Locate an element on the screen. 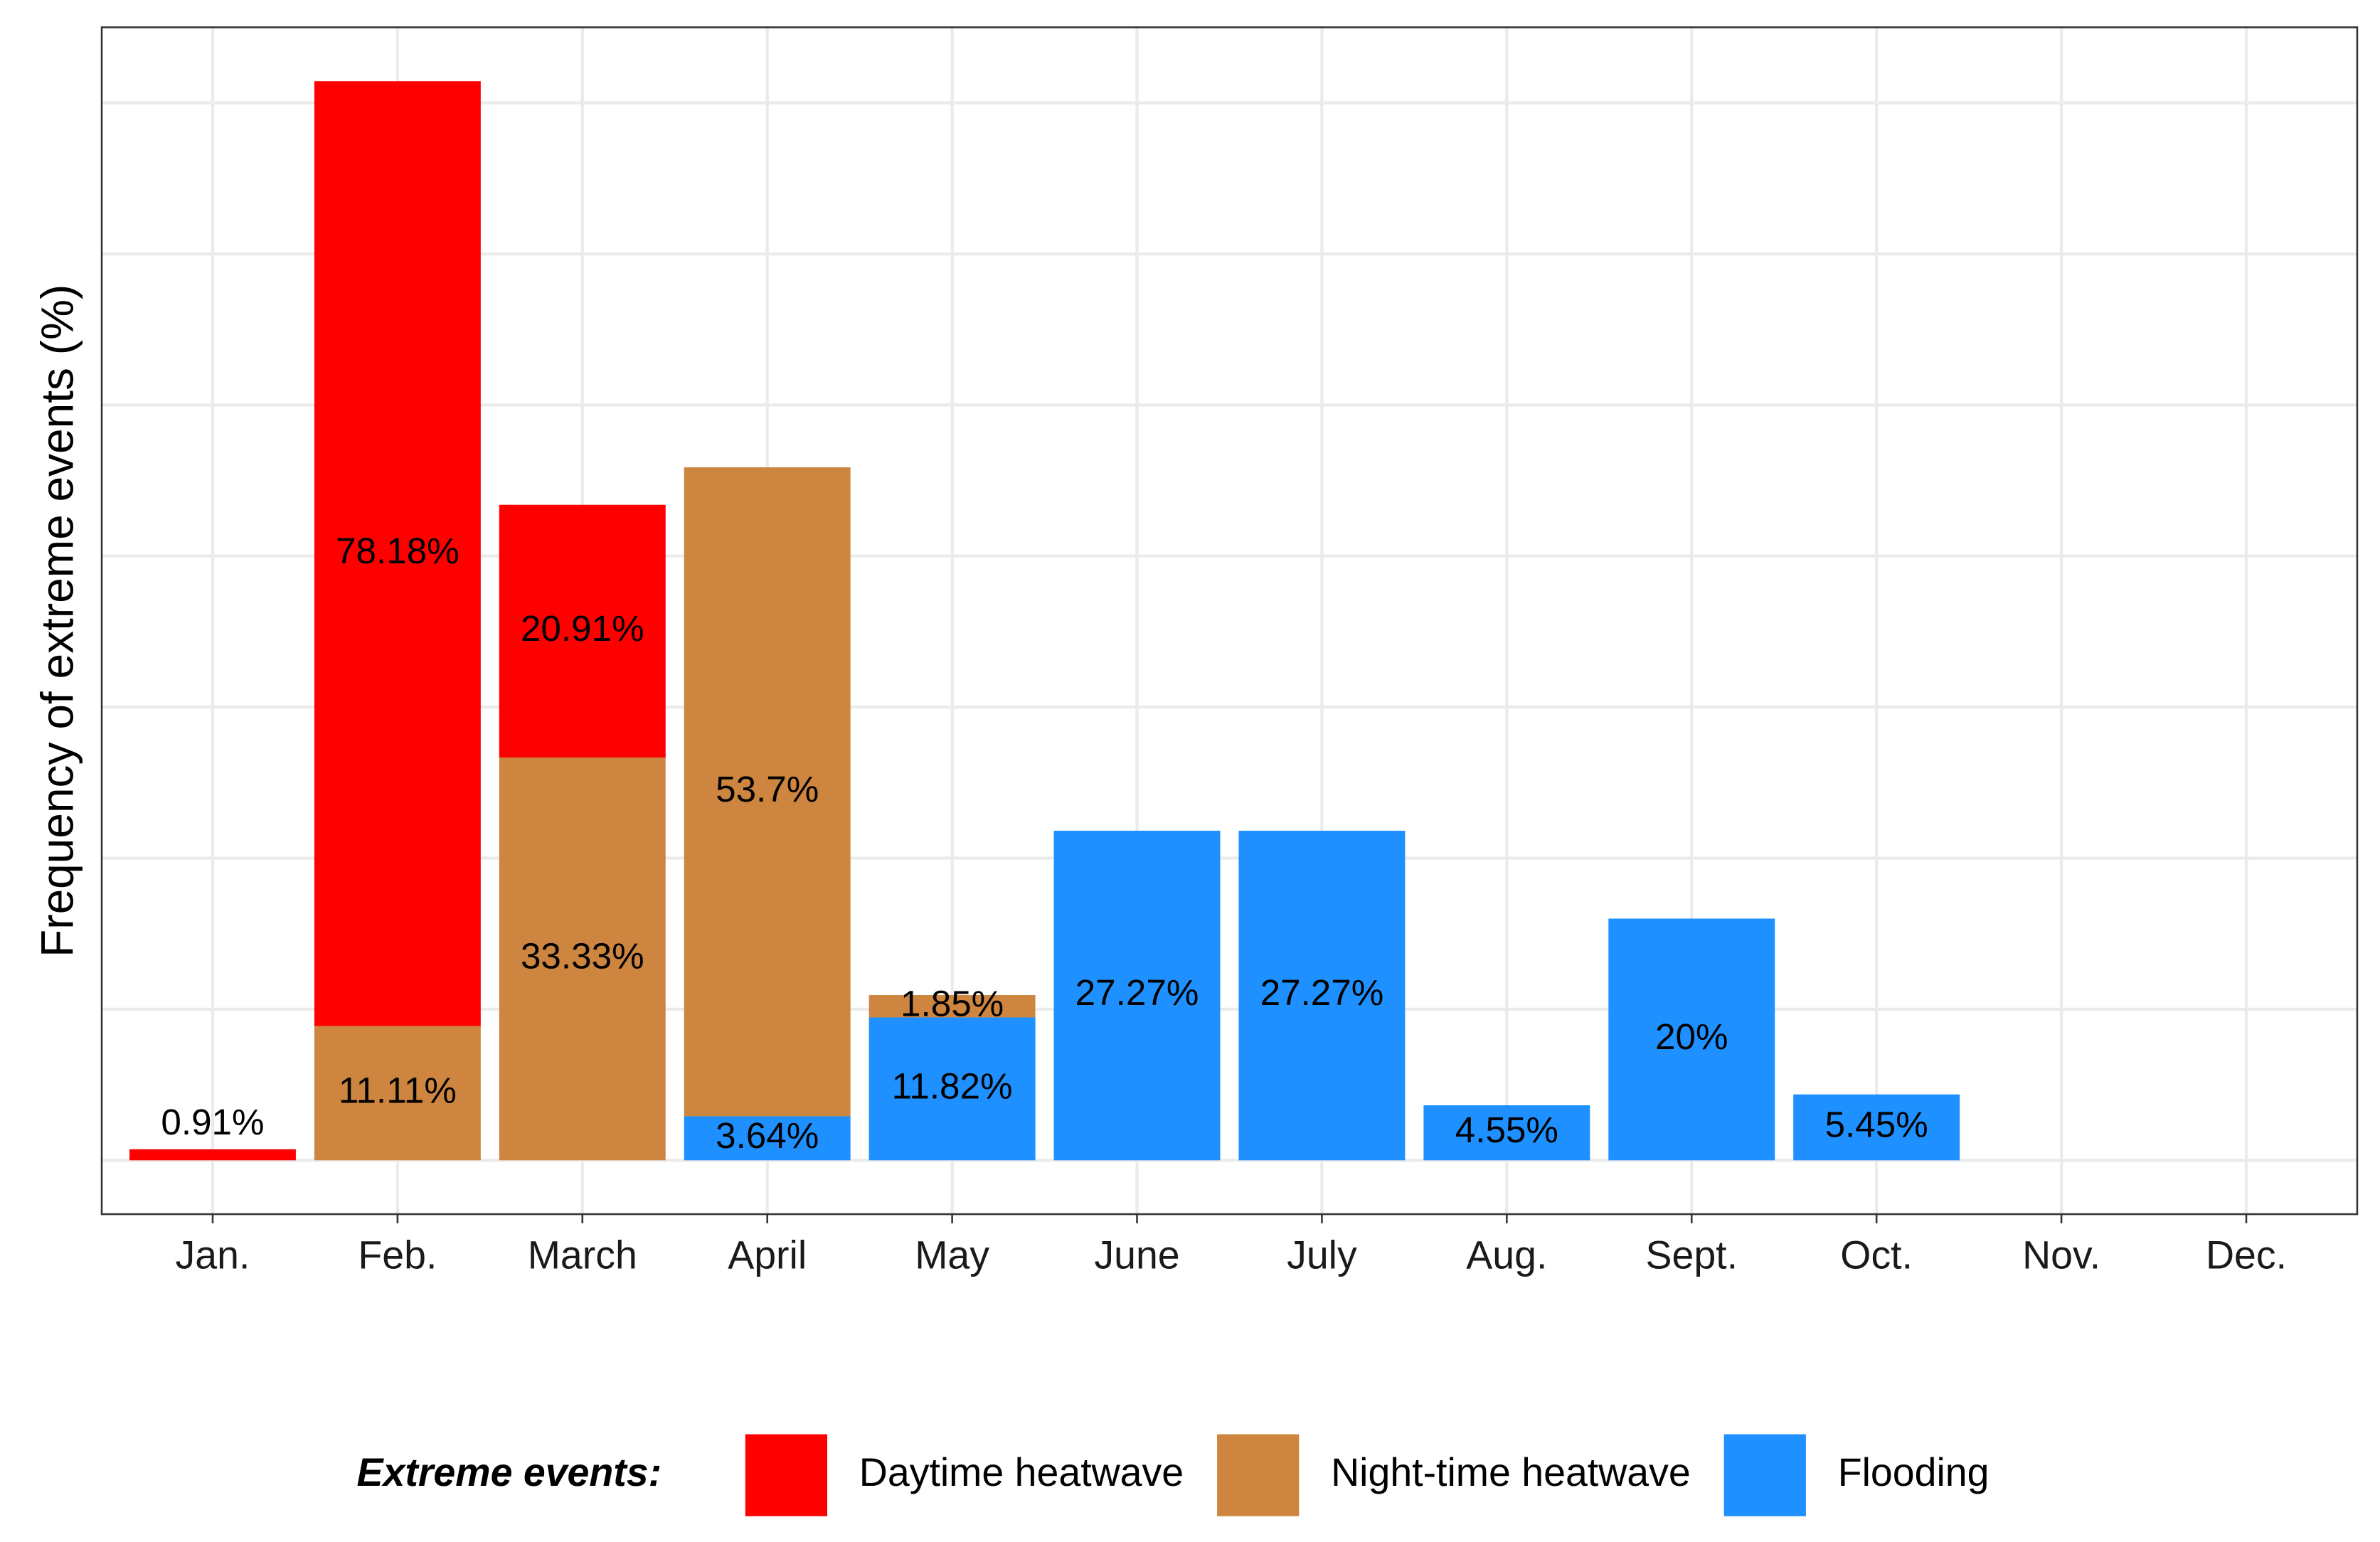  x-tick-label: Nov. is located at coordinates (2061, 1255).